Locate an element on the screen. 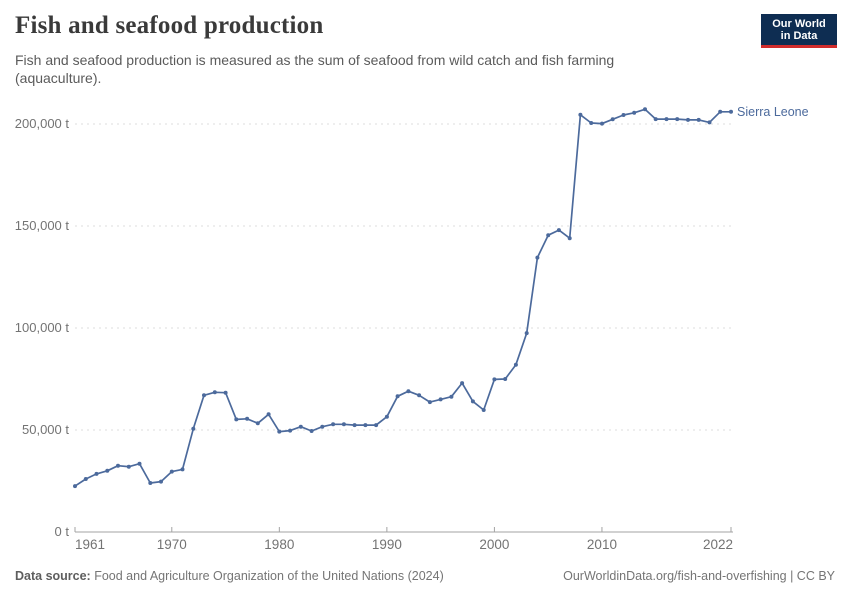  y-axis-tick-label: 50,000 t is located at coordinates (45, 429).